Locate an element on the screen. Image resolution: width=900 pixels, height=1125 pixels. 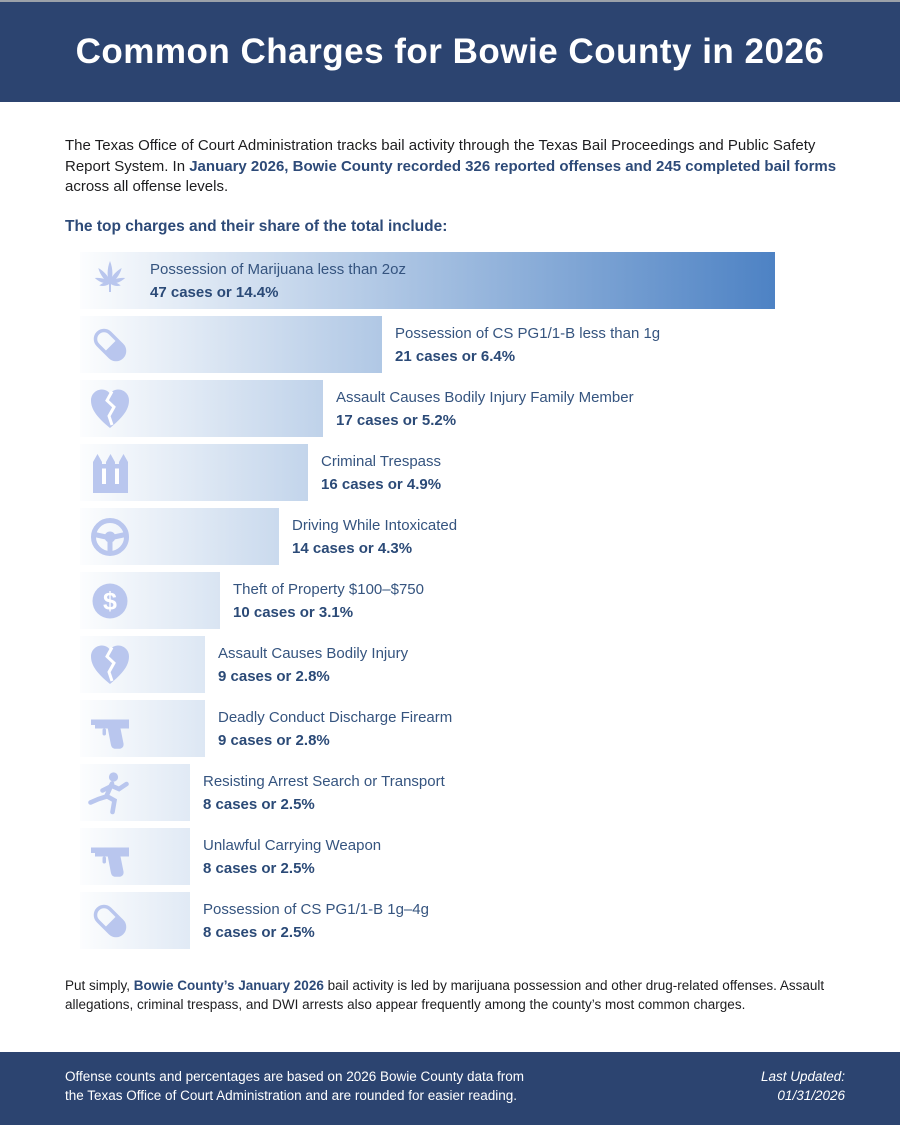
charge-stat: 10 cases or 3.1% is located at coordinates (293, 612).